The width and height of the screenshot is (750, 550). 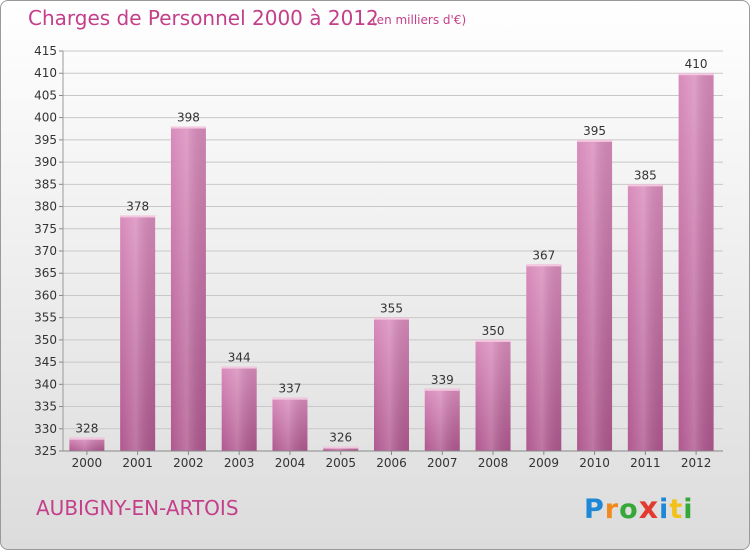 I want to click on bar-cap-2005, so click(x=341, y=447).